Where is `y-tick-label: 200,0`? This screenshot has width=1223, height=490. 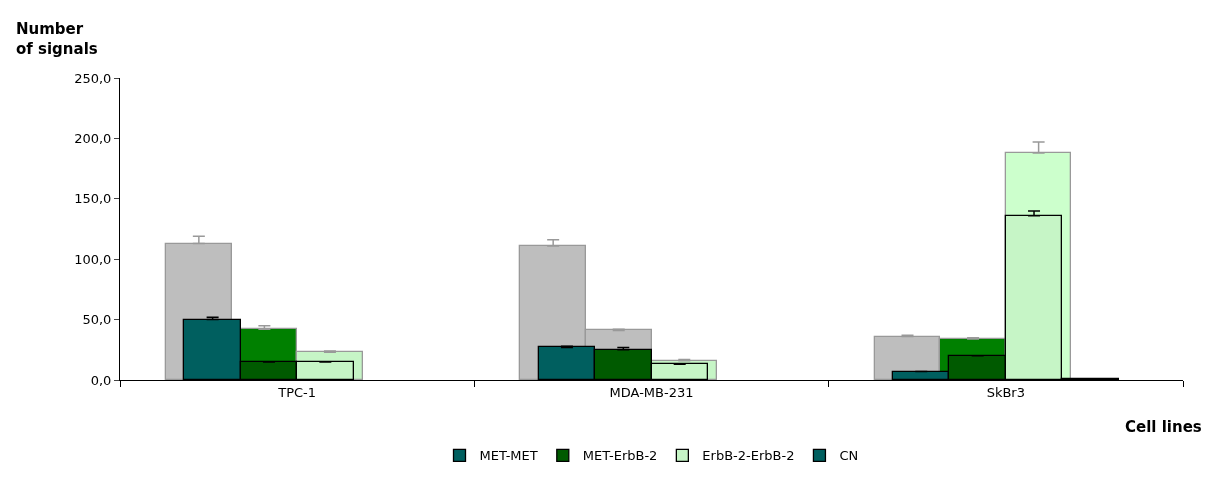
y-tick-label: 200,0 is located at coordinates (93, 138).